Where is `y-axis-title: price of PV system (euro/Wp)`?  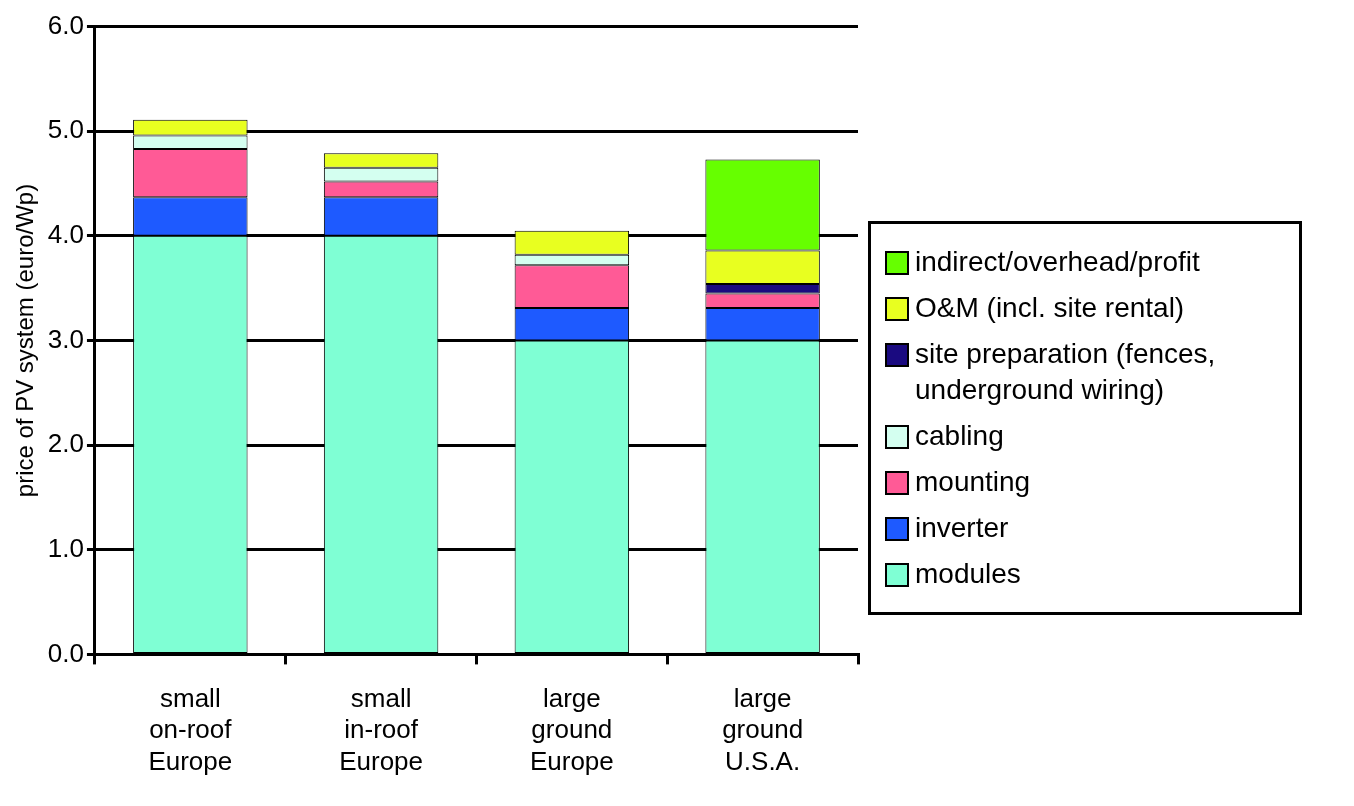
y-axis-title: price of PV system (euro/Wp) is located at coordinates (25, 340).